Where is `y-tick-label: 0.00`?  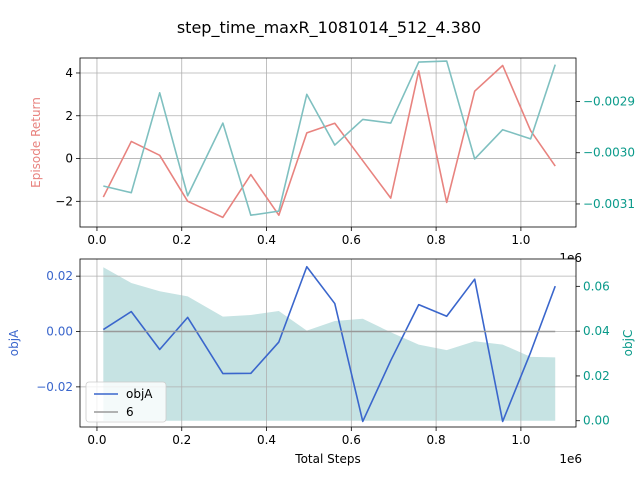 y-tick-label: 0.00 is located at coordinates (59, 332).